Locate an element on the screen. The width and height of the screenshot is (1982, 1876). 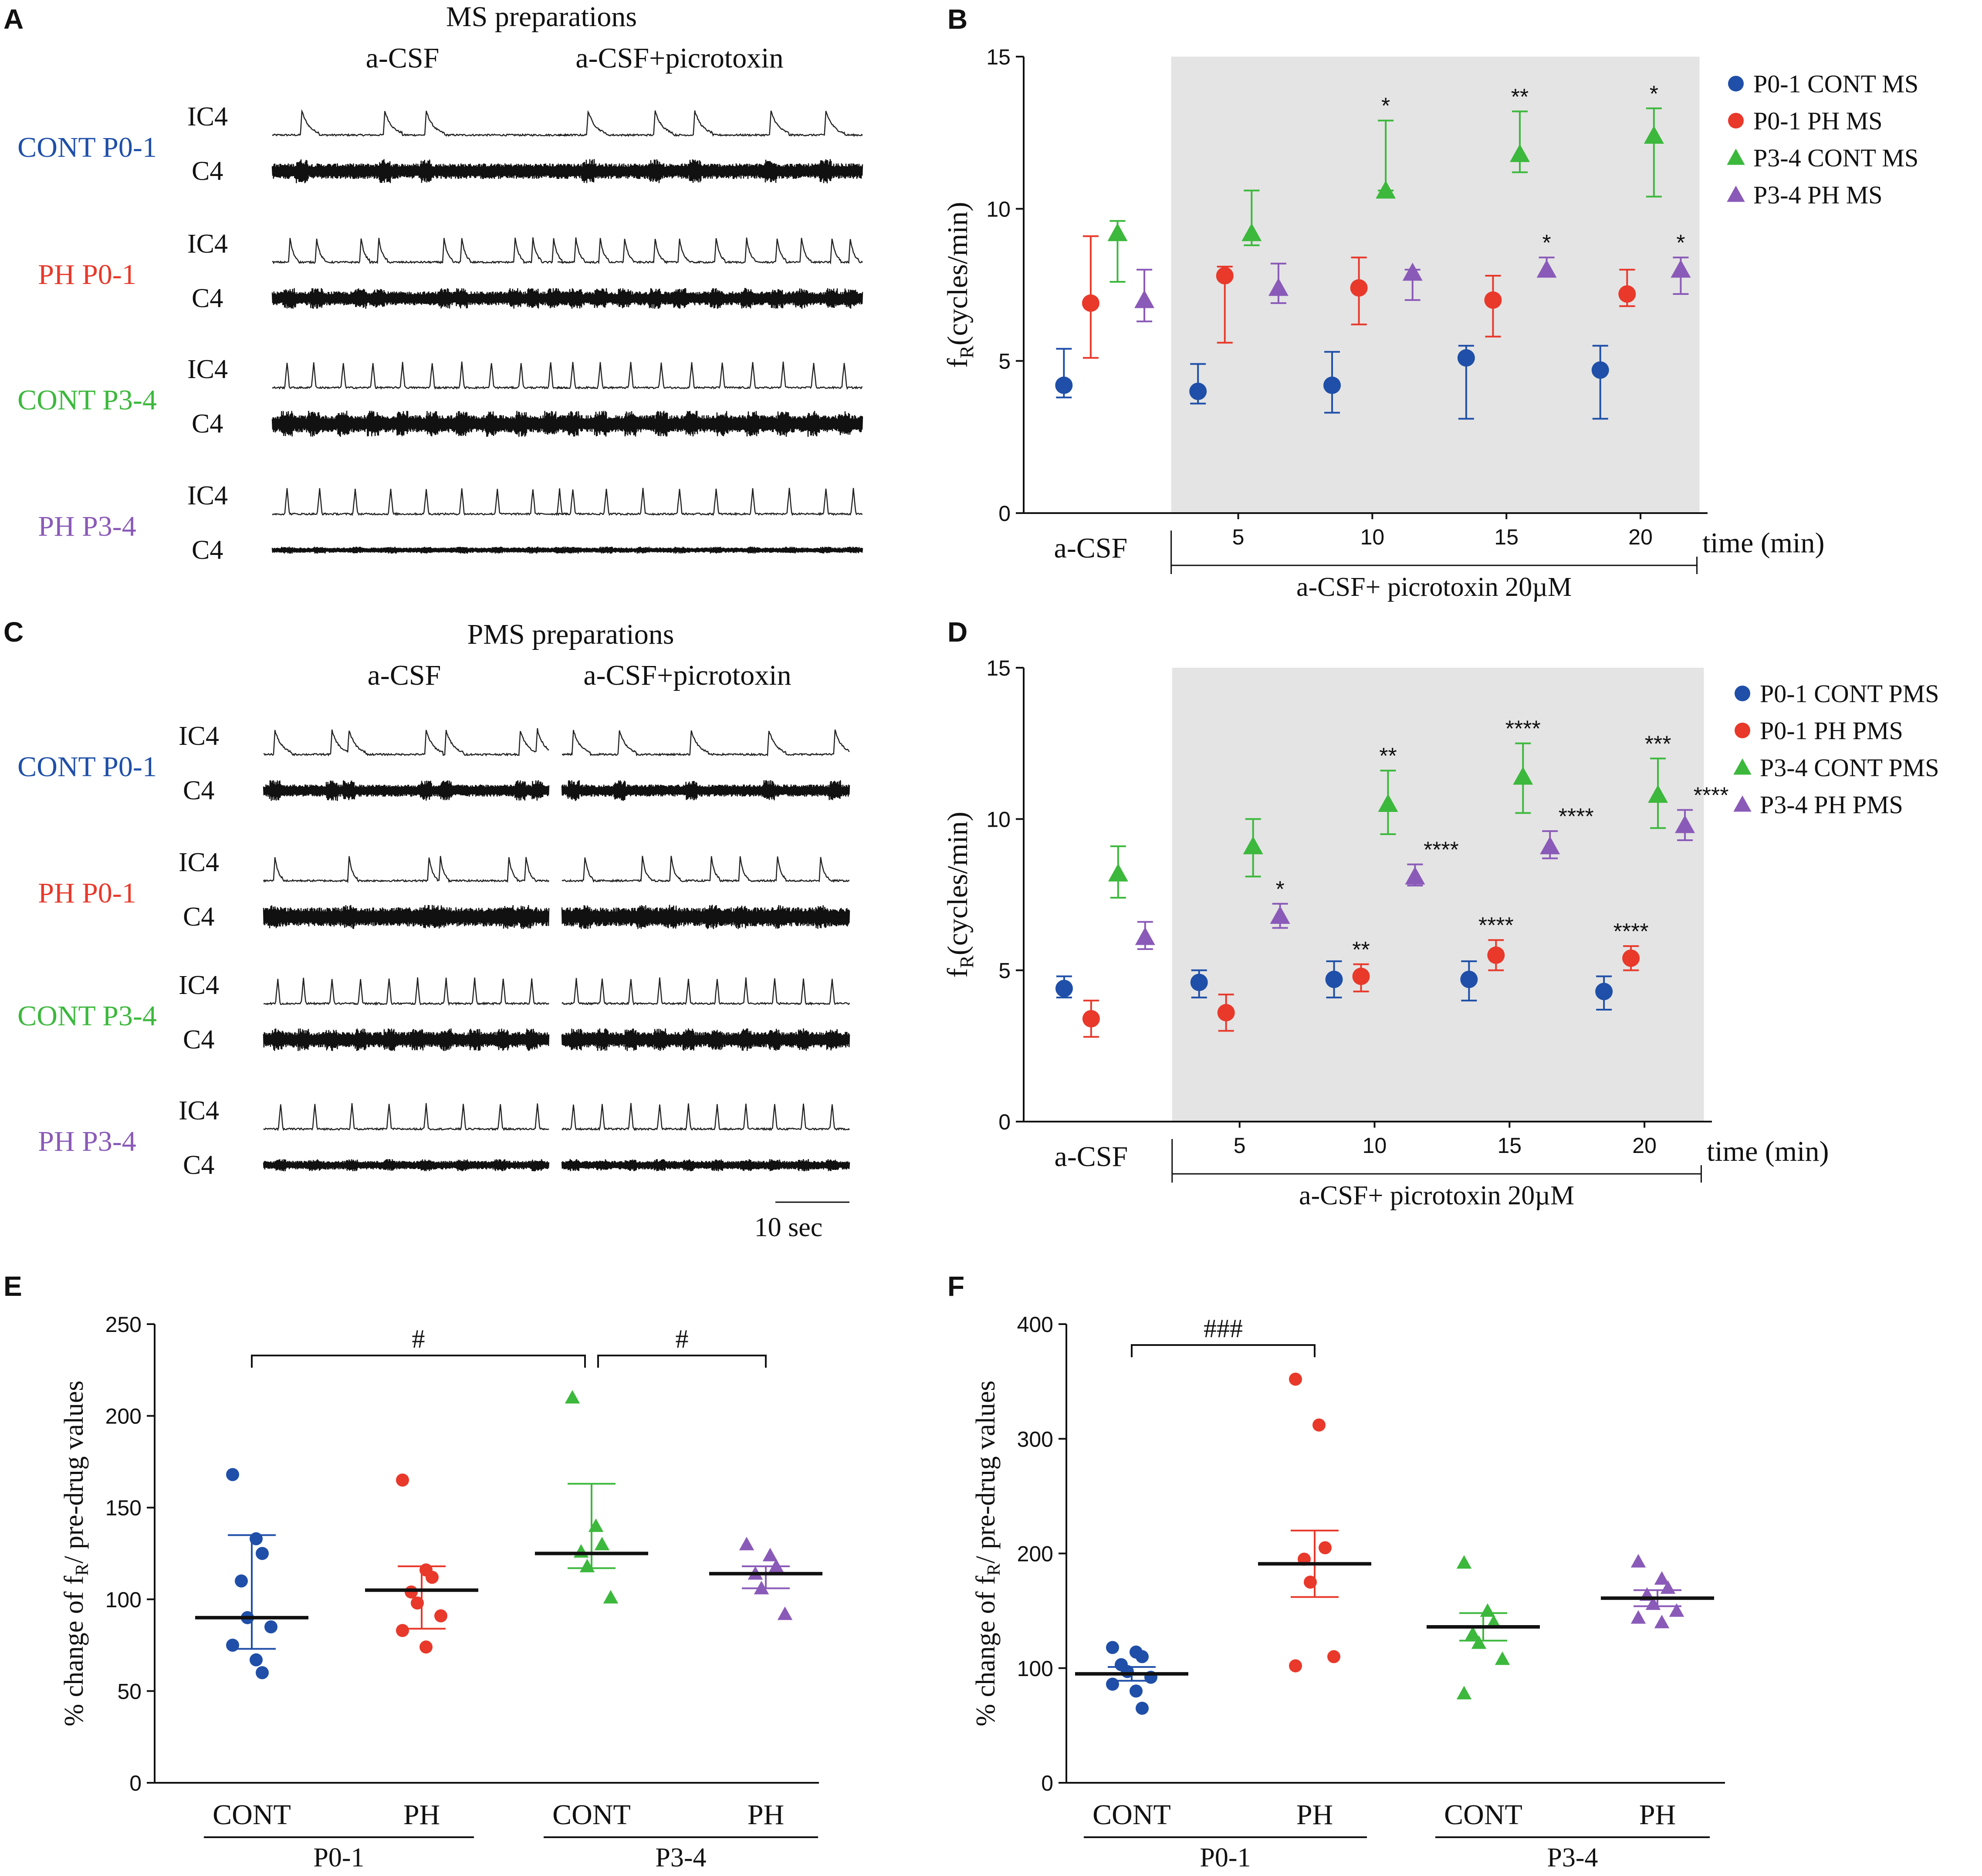
y-tick-label: 400 is located at coordinates (1035, 1324).